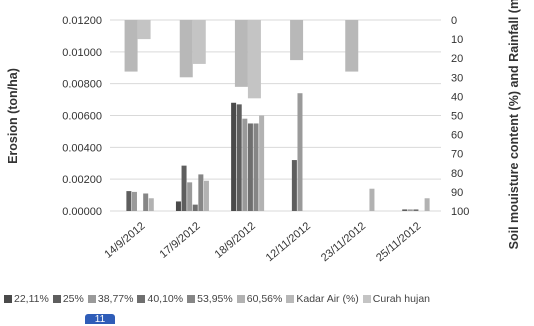 This screenshot has height=326, width=534. What do you see at coordinates (401, 299) in the screenshot?
I see `legend-label: Curah hujan` at bounding box center [401, 299].